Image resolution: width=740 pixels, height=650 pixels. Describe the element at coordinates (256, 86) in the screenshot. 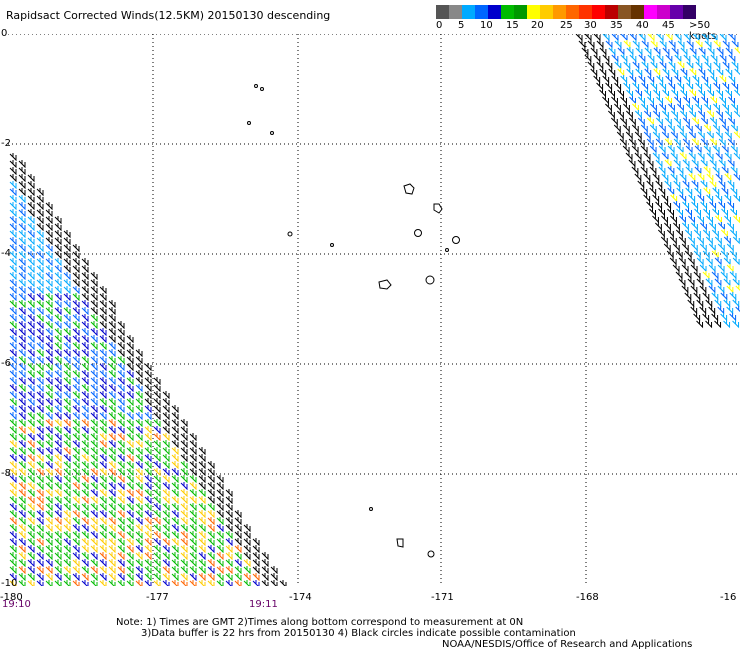

I see `island-outline` at that location.